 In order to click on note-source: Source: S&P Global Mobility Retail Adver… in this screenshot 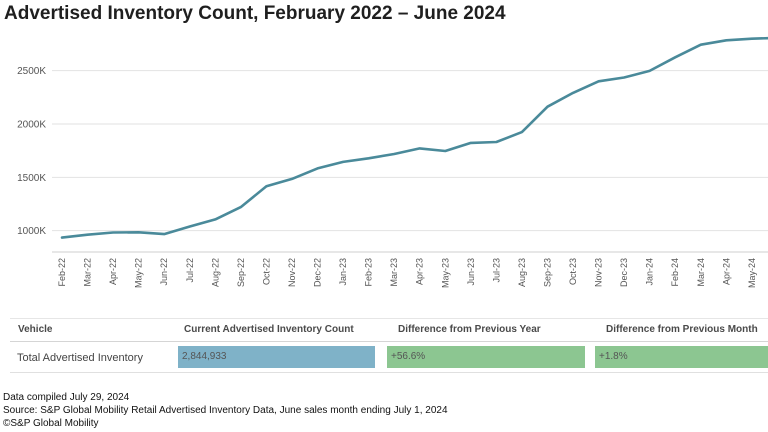, I will do `click(225, 410)`.